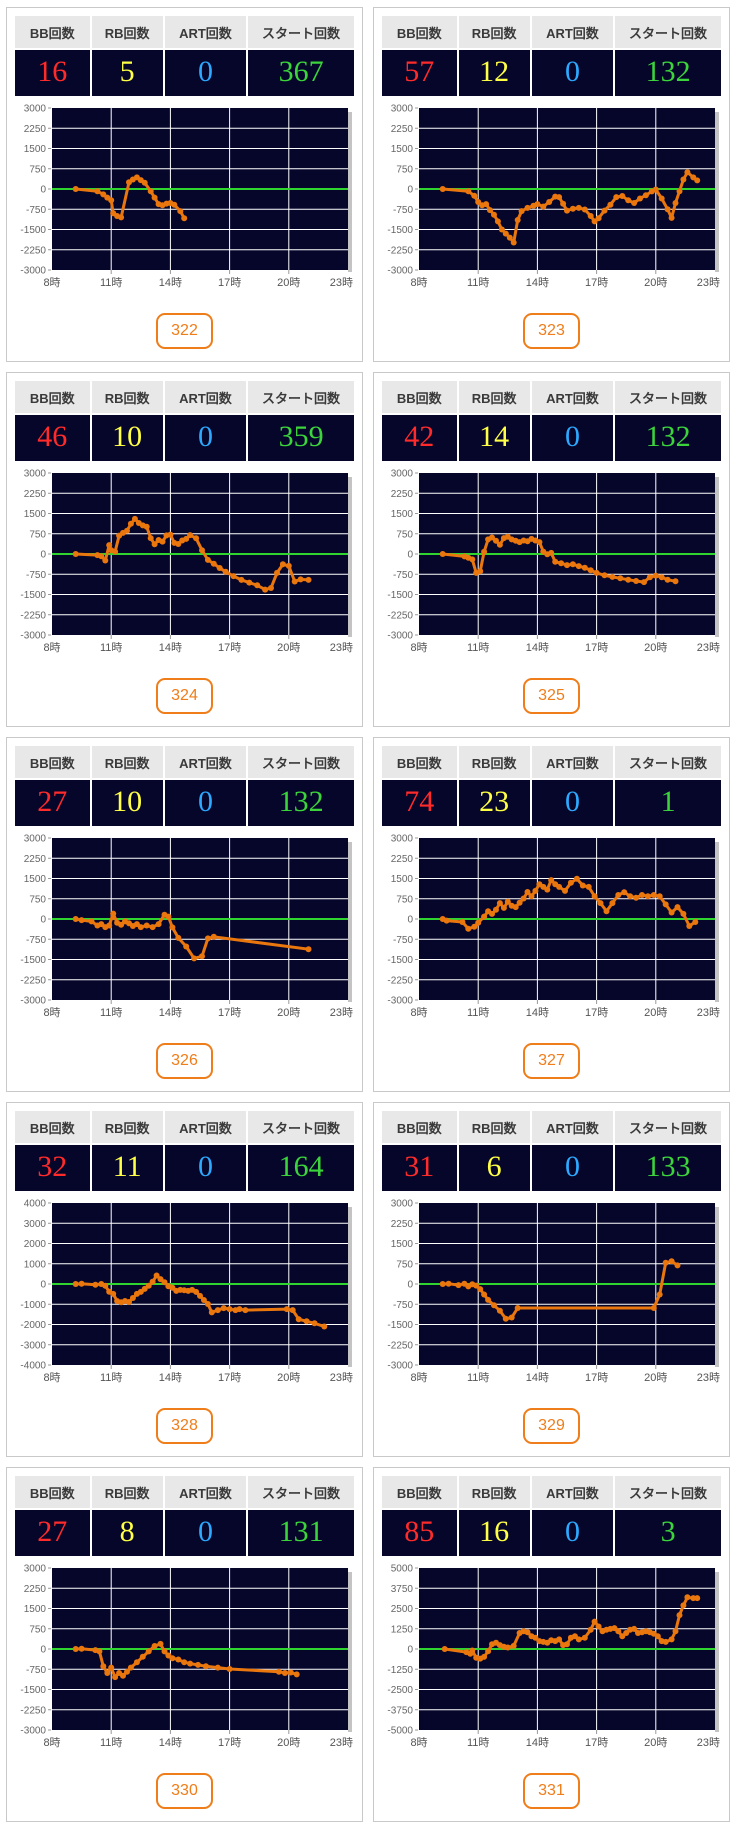  Describe the element at coordinates (708, 282) in the screenshot. I see `x-axis-label: 23時` at that location.